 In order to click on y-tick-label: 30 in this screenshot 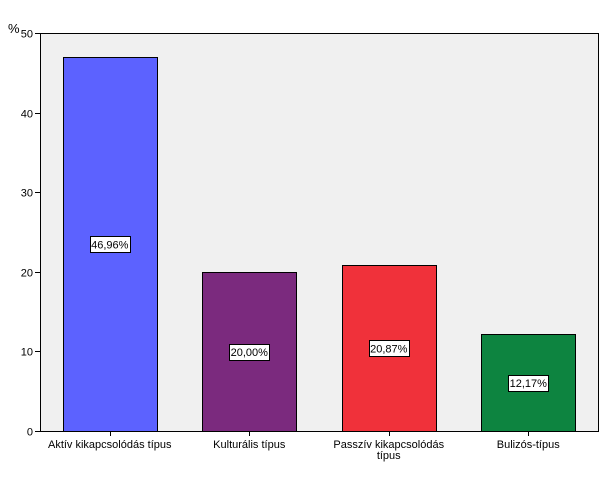, I will do `click(27, 194)`.